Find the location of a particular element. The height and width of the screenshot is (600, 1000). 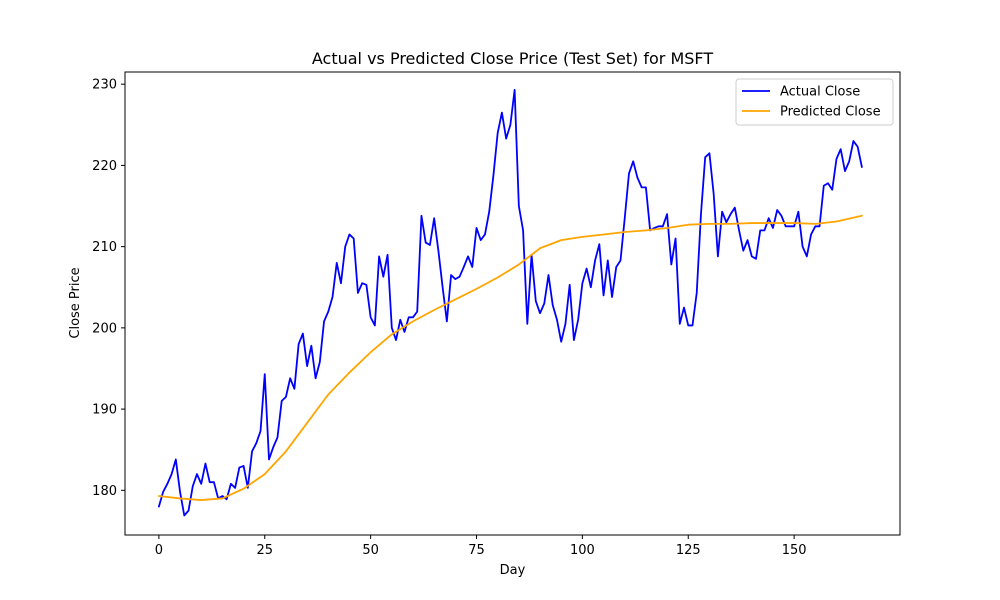

y-tick-label: 200 is located at coordinates (104, 328).